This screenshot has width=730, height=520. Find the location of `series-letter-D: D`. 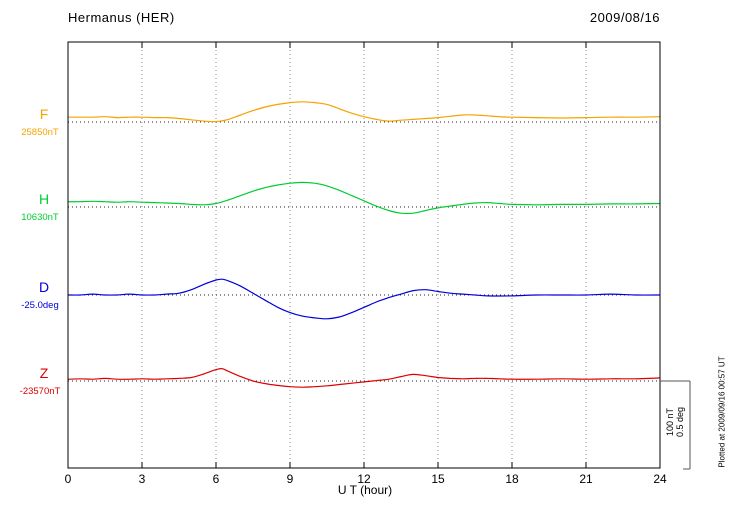

series-letter-D: D is located at coordinates (44, 287).